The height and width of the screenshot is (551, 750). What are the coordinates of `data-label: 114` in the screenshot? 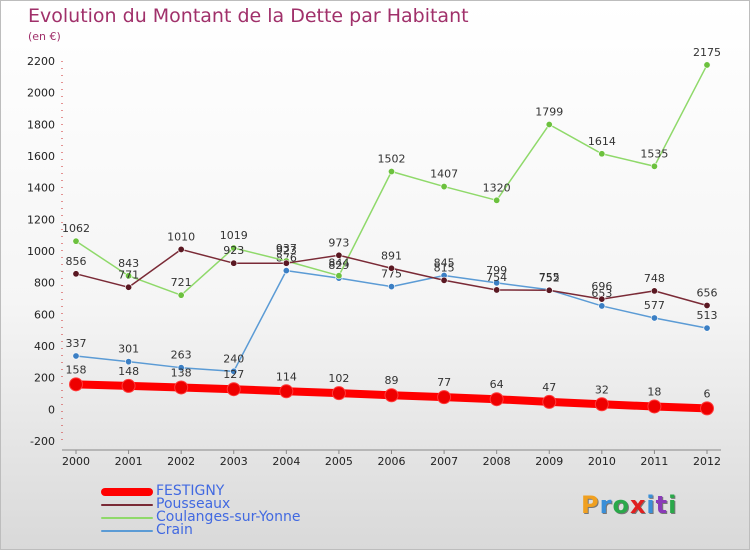 It's located at (286, 376).